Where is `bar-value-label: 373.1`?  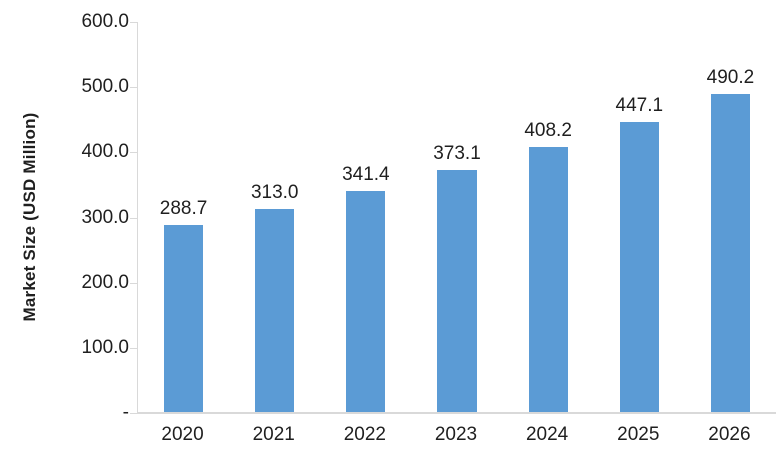 bar-value-label: 373.1 is located at coordinates (457, 153).